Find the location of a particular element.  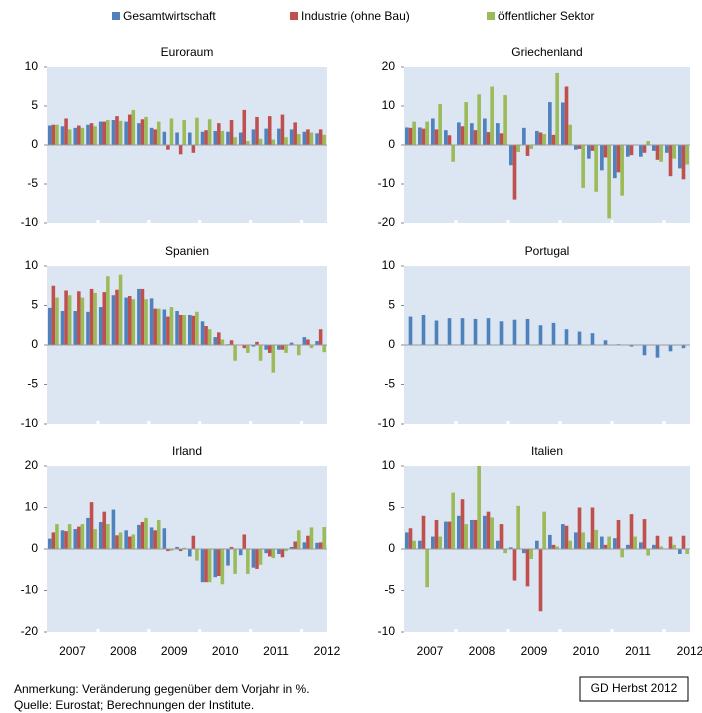

x-tick-label: 2009 is located at coordinates (174, 651).